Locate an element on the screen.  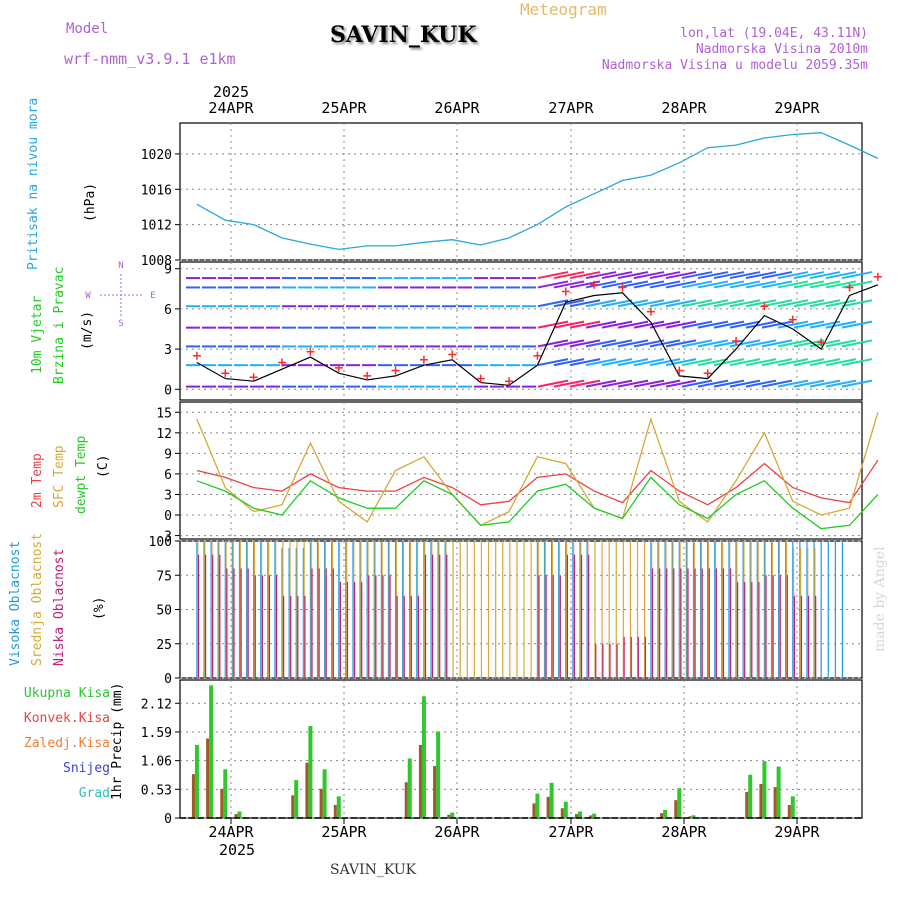
model-name: wrf-nmm_v3.9.1 e1km is located at coordinates (150, 59).